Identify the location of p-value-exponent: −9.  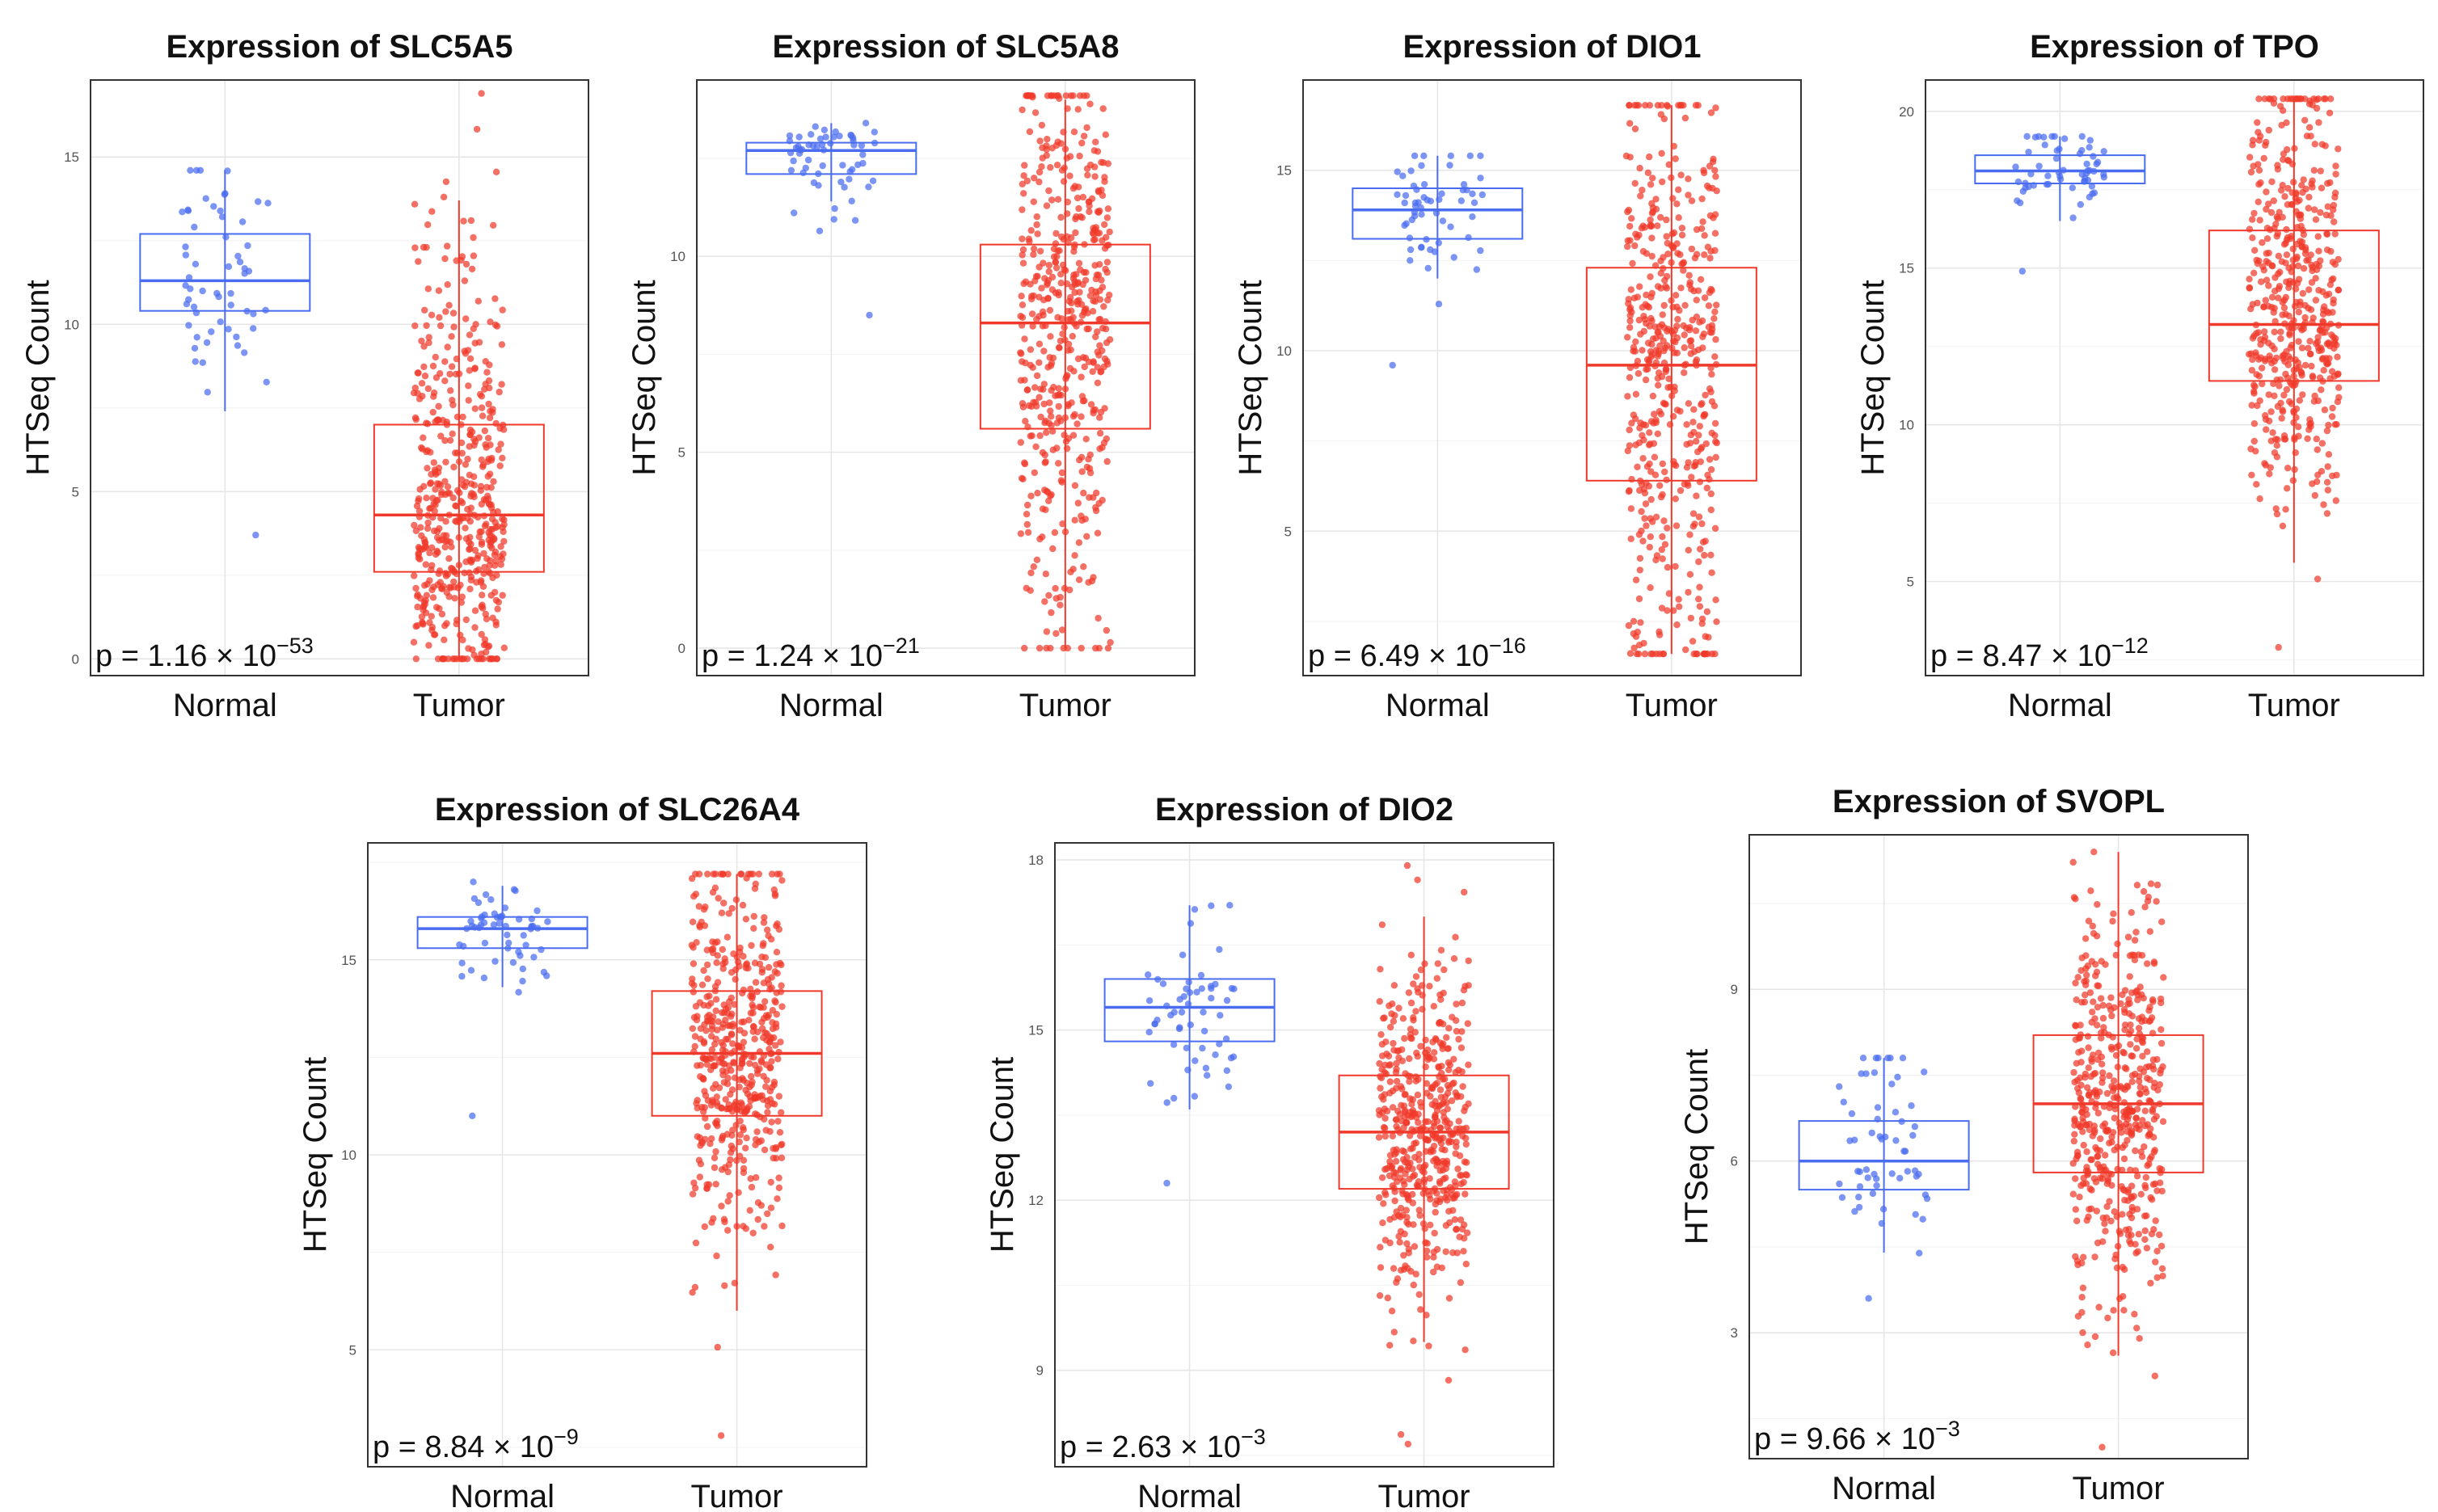
(566, 1437).